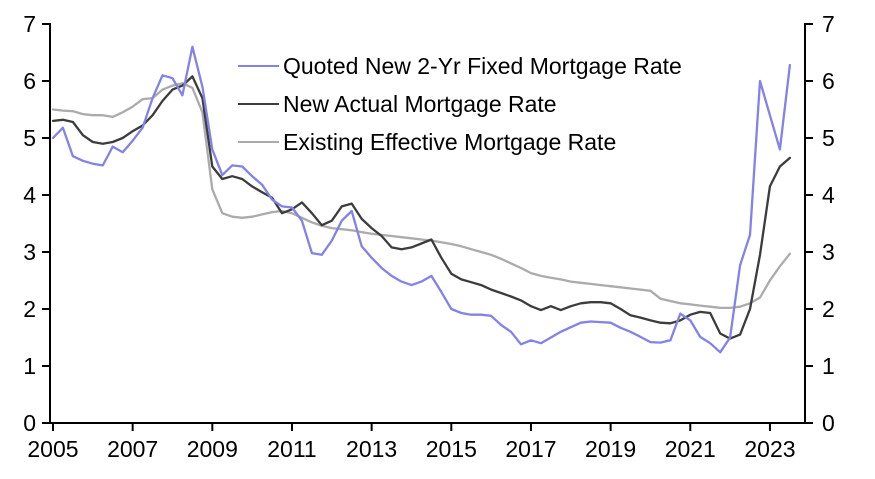 This screenshot has height=479, width=875. Describe the element at coordinates (828, 309) in the screenshot. I see `right-axis-tick-label: 2` at that location.